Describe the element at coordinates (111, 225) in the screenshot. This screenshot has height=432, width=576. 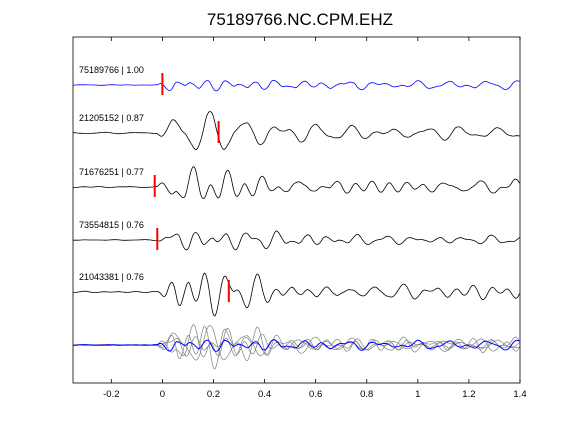
I see `trace-label: 73554815 | 0.76` at that location.